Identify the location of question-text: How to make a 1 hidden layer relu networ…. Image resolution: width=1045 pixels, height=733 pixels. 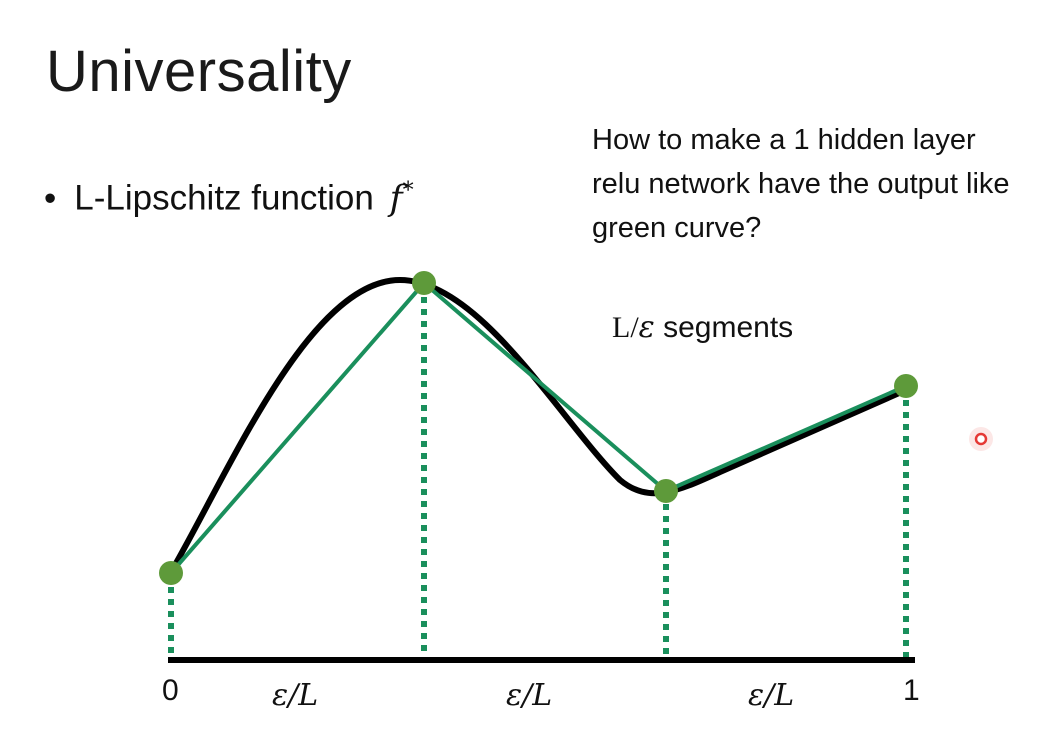
(801, 184).